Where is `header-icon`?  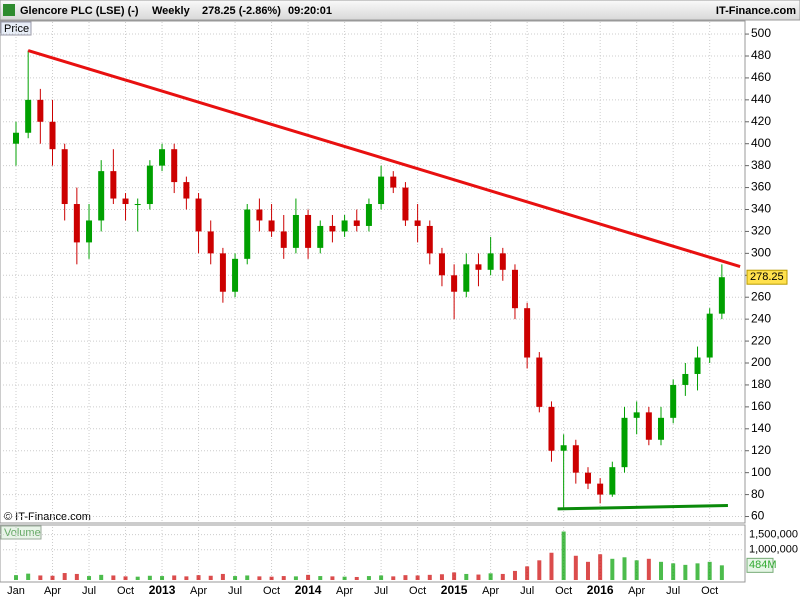
header-icon is located at coordinates (9, 10).